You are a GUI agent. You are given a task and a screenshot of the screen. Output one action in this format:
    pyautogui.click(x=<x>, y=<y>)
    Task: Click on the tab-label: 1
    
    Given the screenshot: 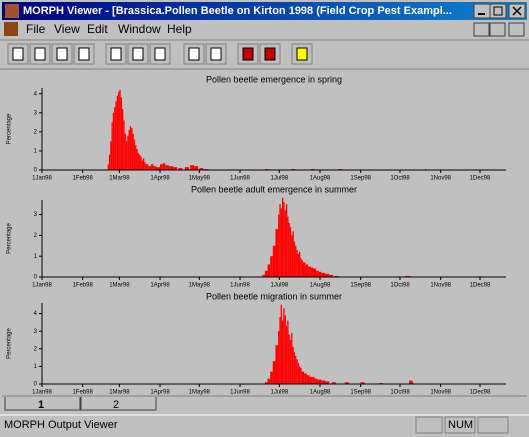 What is the action you would take?
    pyautogui.click(x=41, y=405)
    